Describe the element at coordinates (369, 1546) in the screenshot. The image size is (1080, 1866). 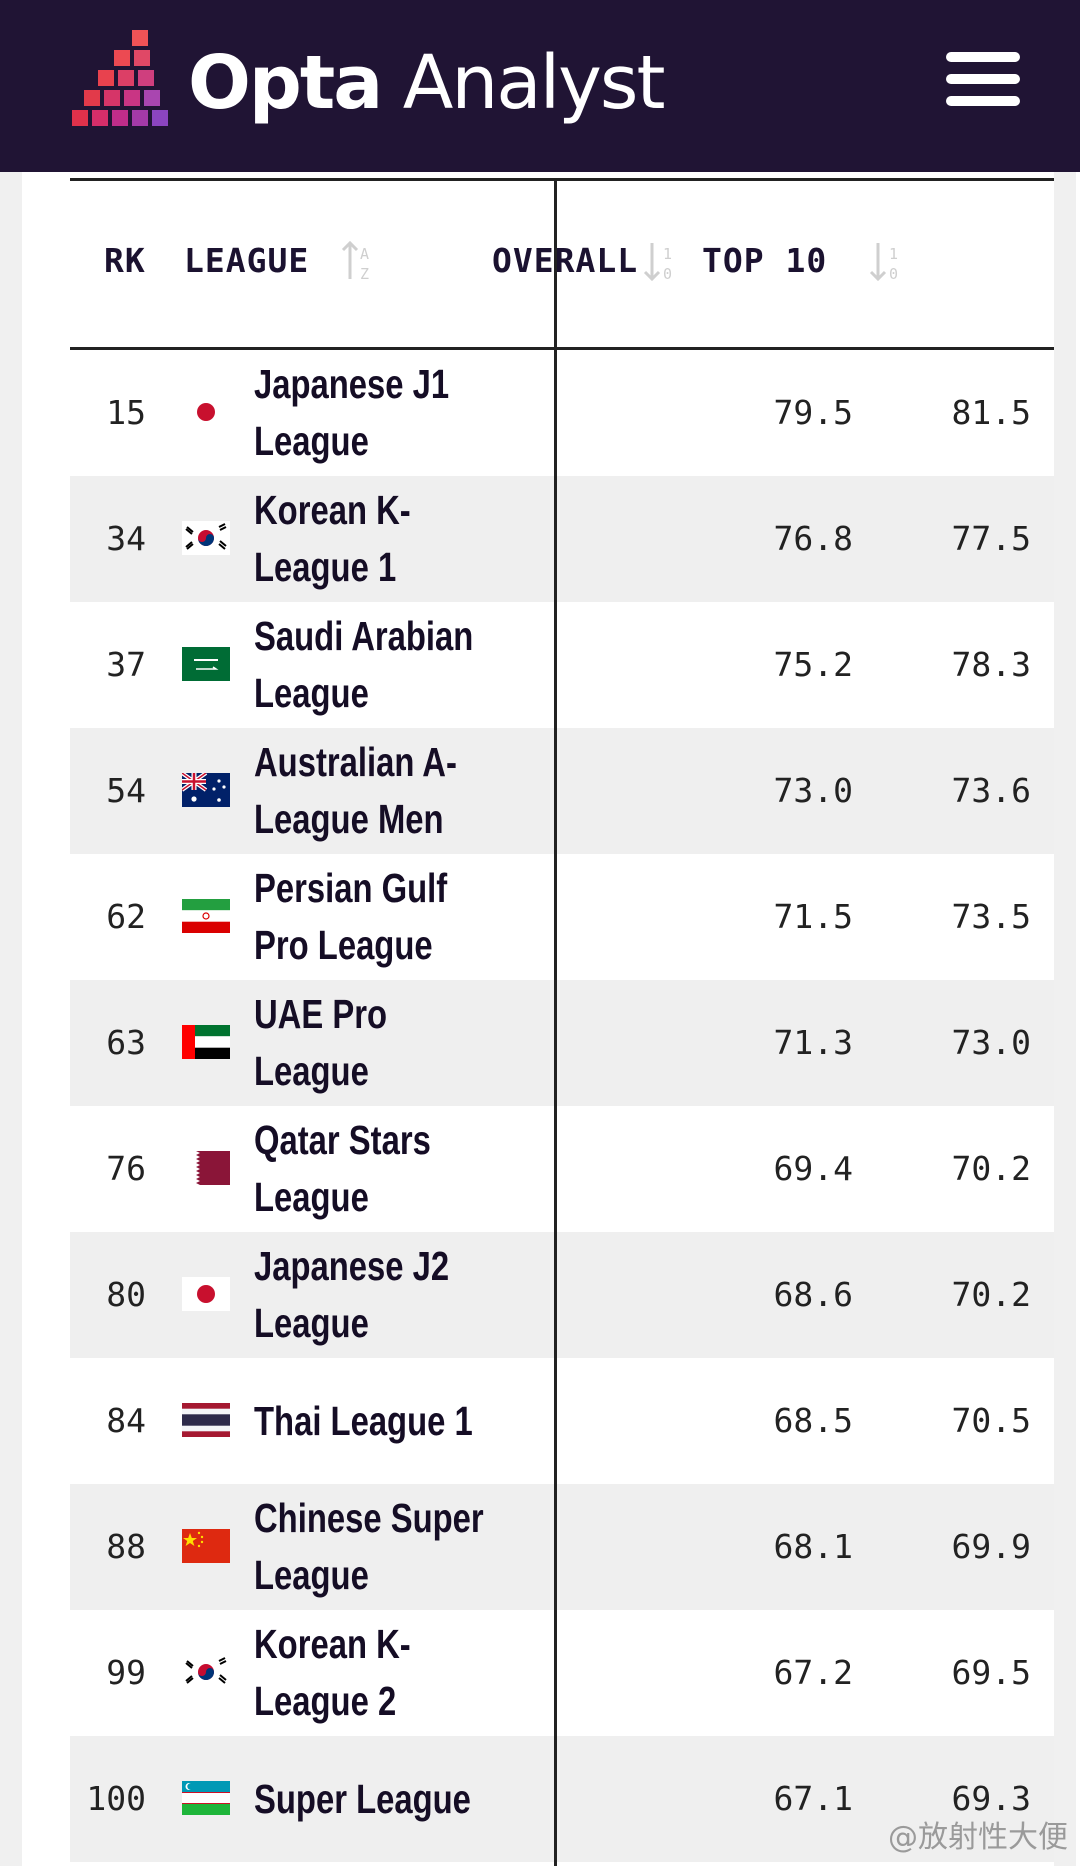
I see `league-name-cell: Chinese Super League` at that location.